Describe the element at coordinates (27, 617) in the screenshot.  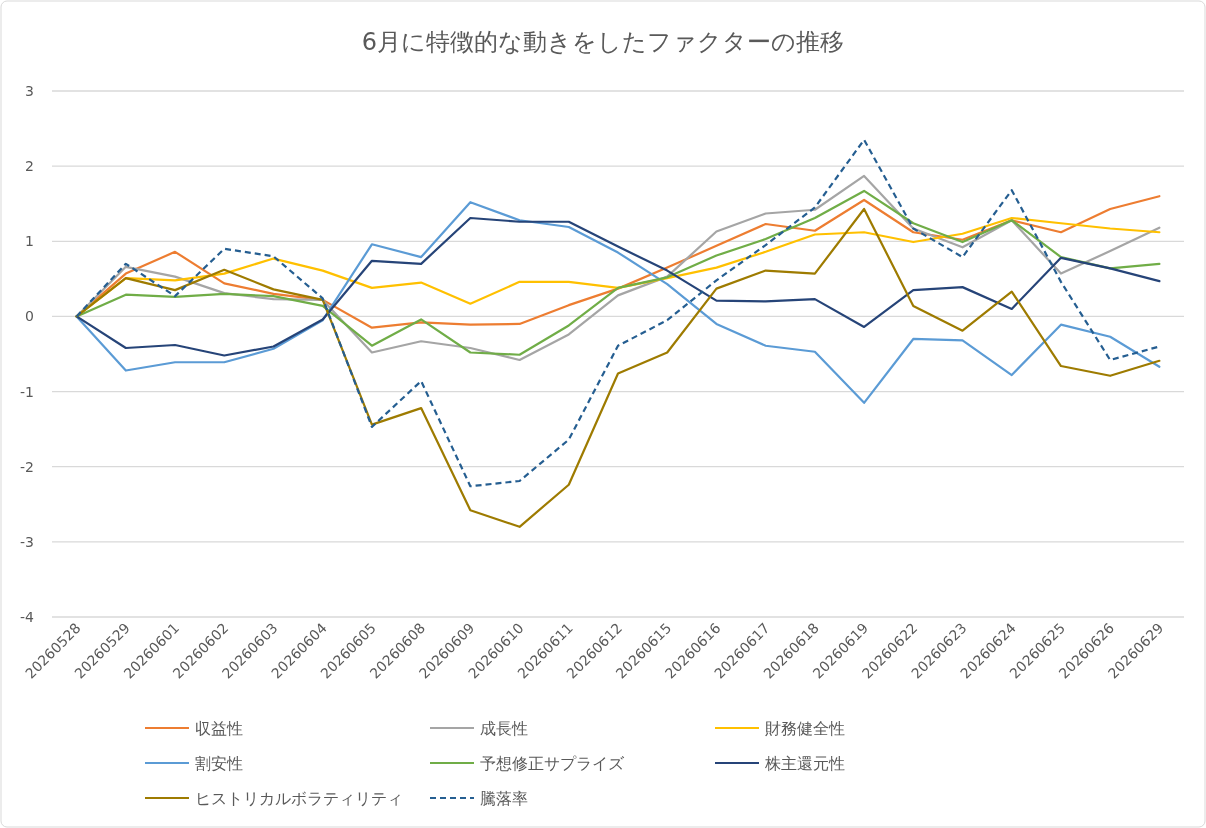
I see `y-tick-label: -4` at that location.